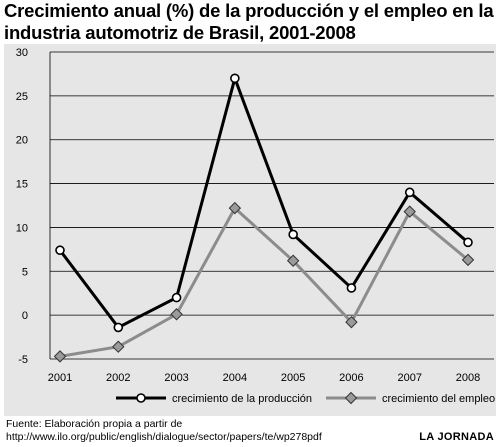 This screenshot has height=447, width=500. What do you see at coordinates (351, 398) in the screenshot?
I see `legend-marker-employment` at bounding box center [351, 398].